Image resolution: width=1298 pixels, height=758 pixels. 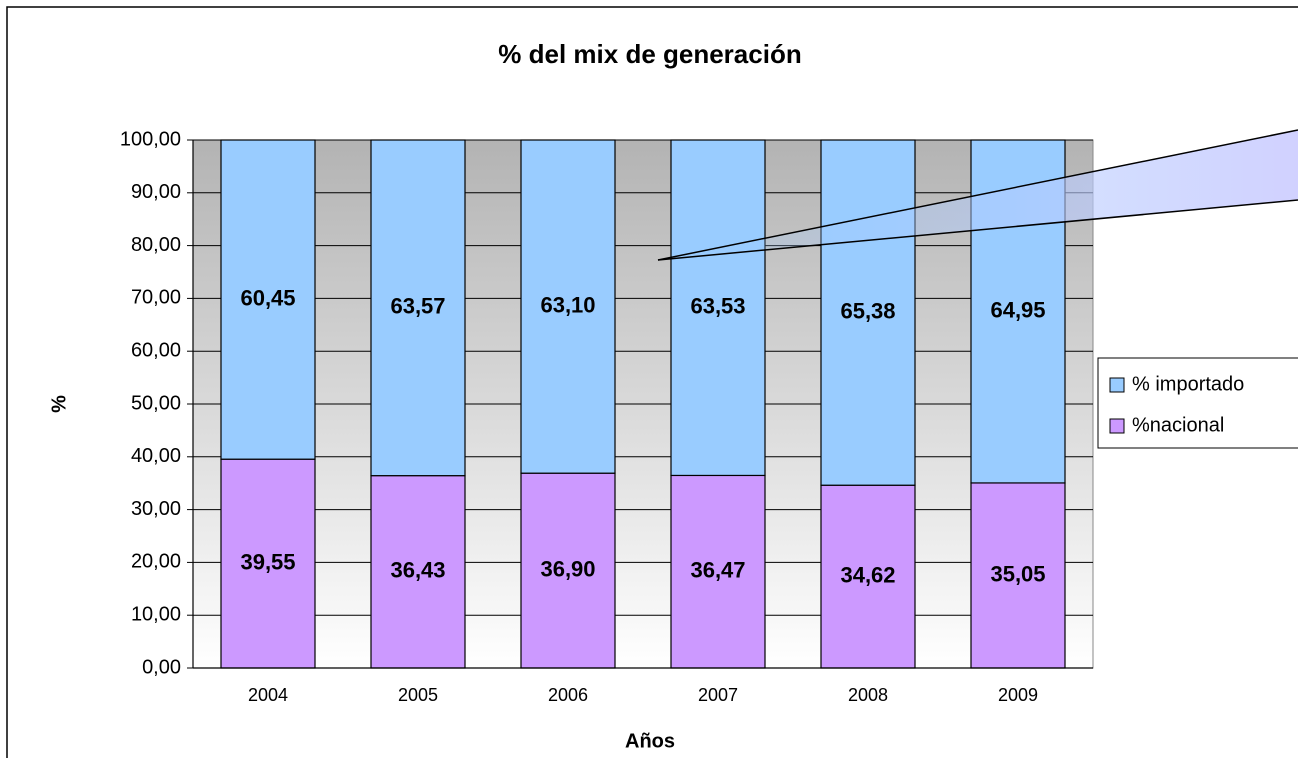 I want to click on value-label: 36,43, so click(x=417, y=570).